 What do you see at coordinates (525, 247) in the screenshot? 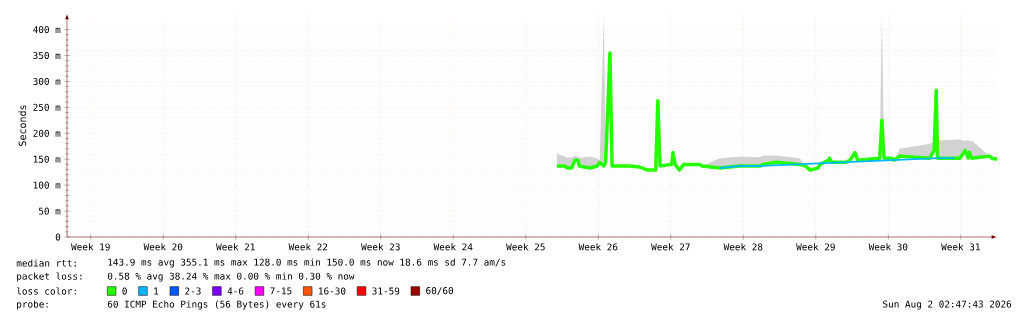
I see `x-tick-label: Week 25` at bounding box center [525, 247].